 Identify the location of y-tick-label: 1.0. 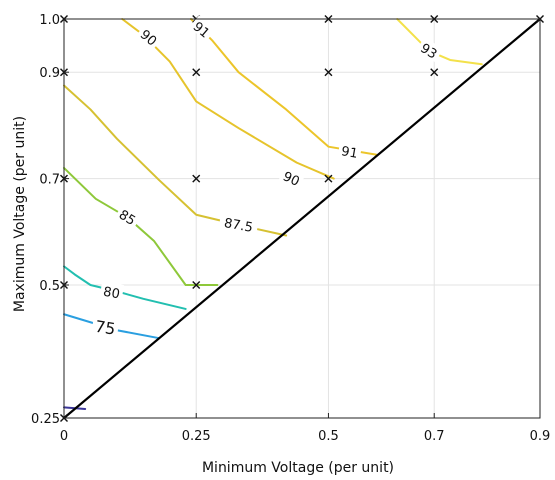
(49, 20).